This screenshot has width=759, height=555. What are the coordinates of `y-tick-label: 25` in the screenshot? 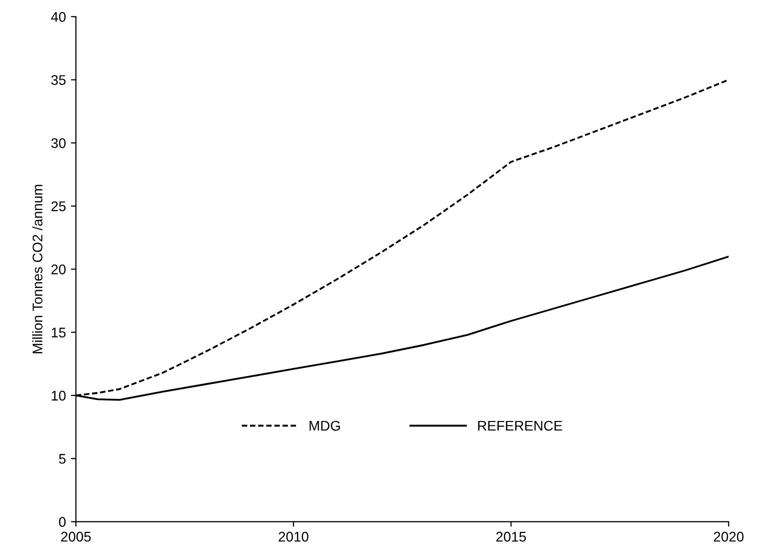 It's located at (58, 206).